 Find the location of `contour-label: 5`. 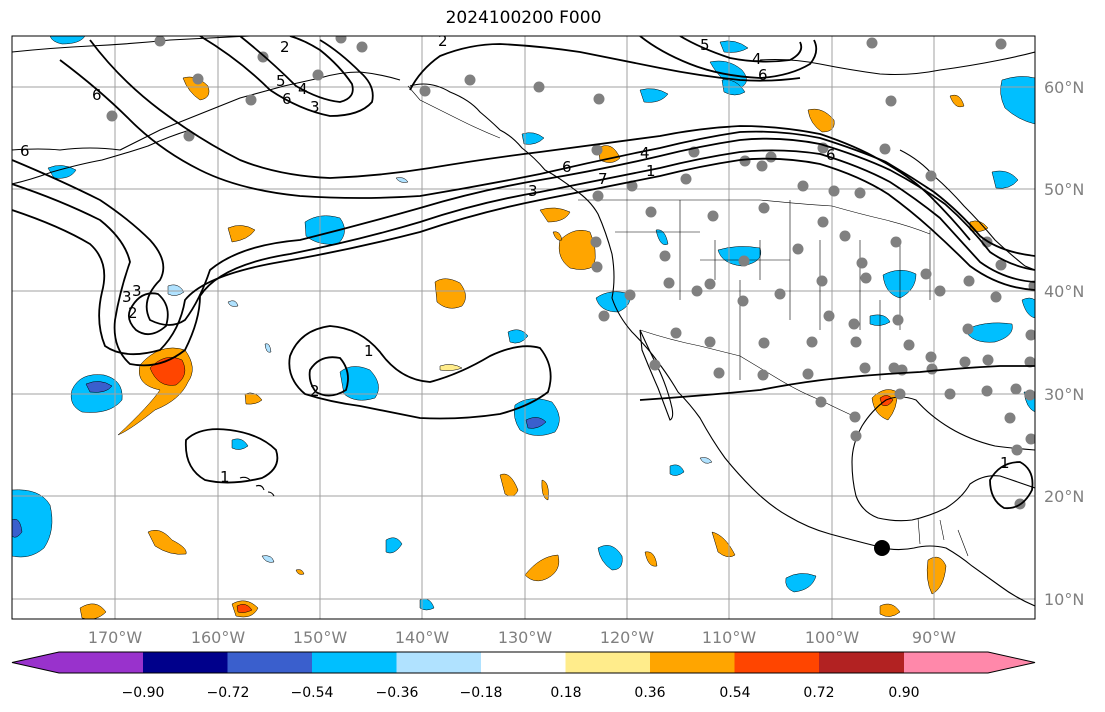

contour-label: 5 is located at coordinates (281, 81).